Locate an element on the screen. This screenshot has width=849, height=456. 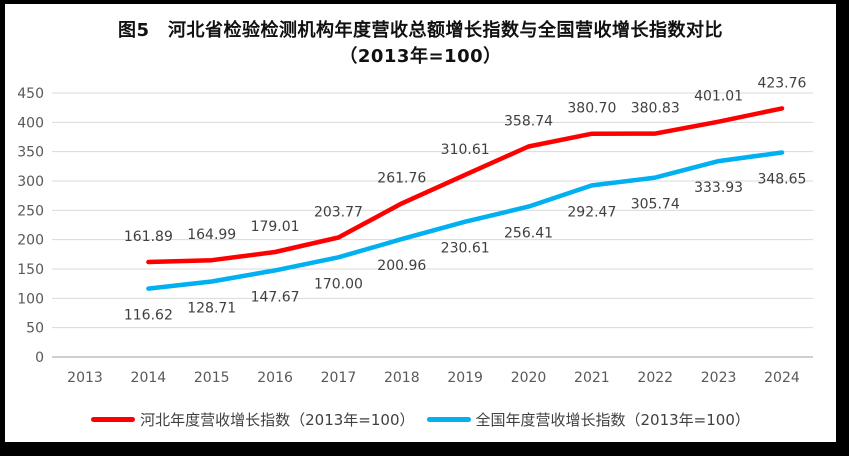
chart-title-line2: （2013年=100） is located at coordinates (420, 56).